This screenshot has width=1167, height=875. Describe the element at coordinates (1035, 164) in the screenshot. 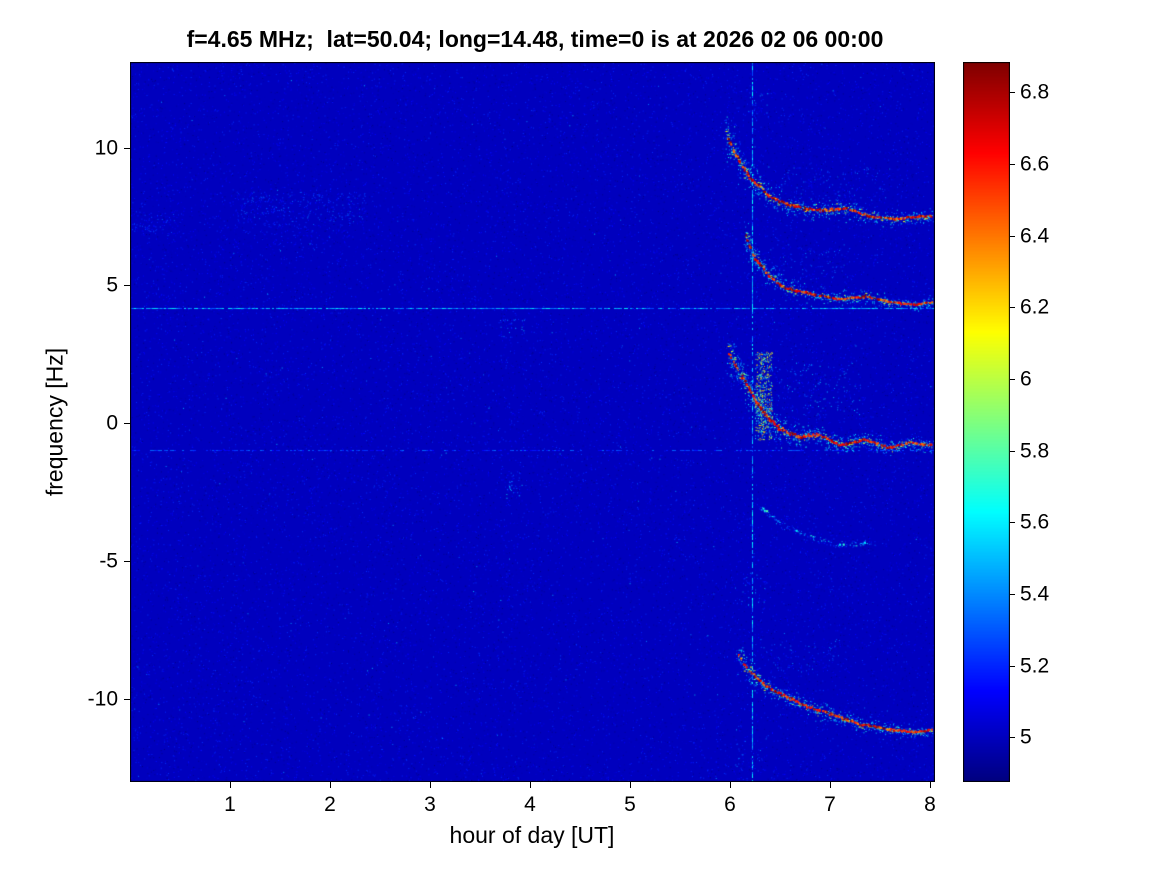

I see `colorbar-tick-label: 6.6` at that location.